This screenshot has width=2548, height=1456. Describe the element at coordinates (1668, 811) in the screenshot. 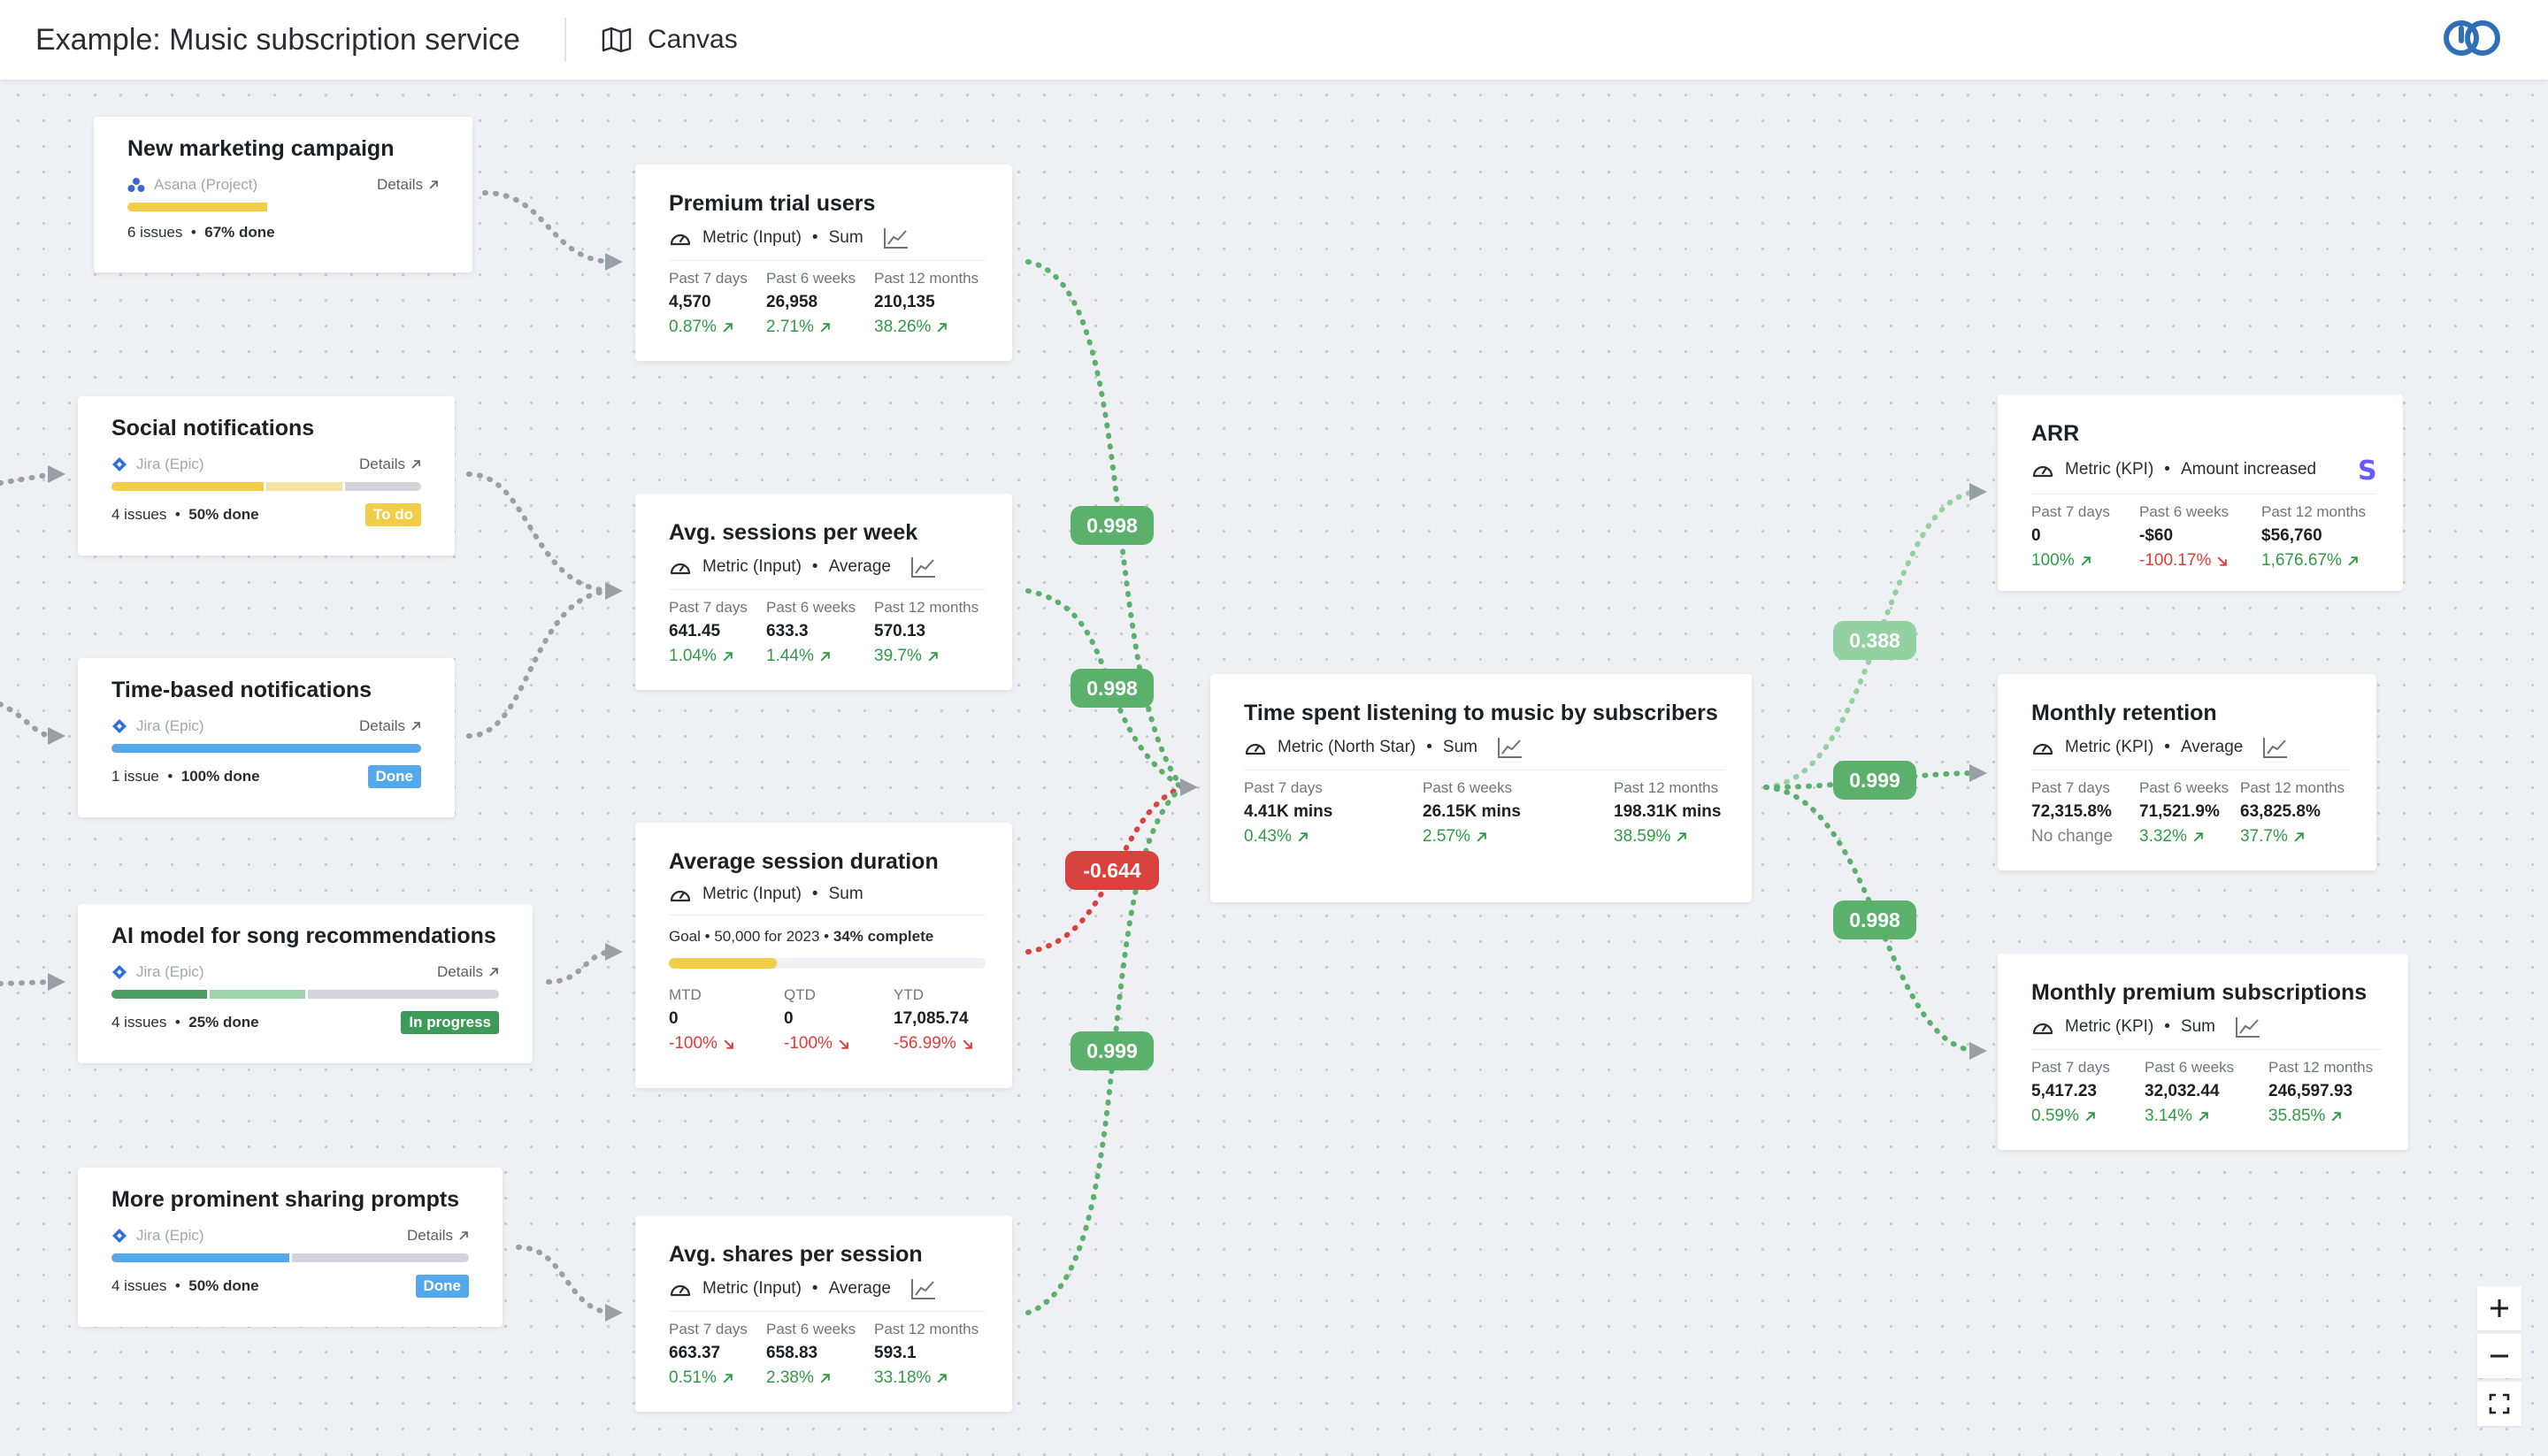

I see `stat-value: 198.31K mins` at that location.